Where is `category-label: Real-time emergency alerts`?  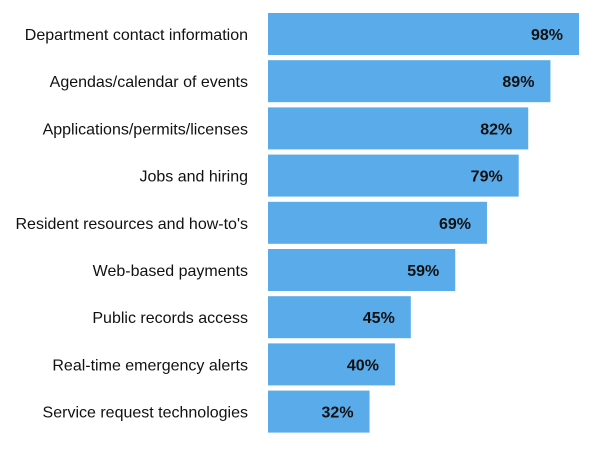 category-label: Real-time emergency alerts is located at coordinates (150, 365).